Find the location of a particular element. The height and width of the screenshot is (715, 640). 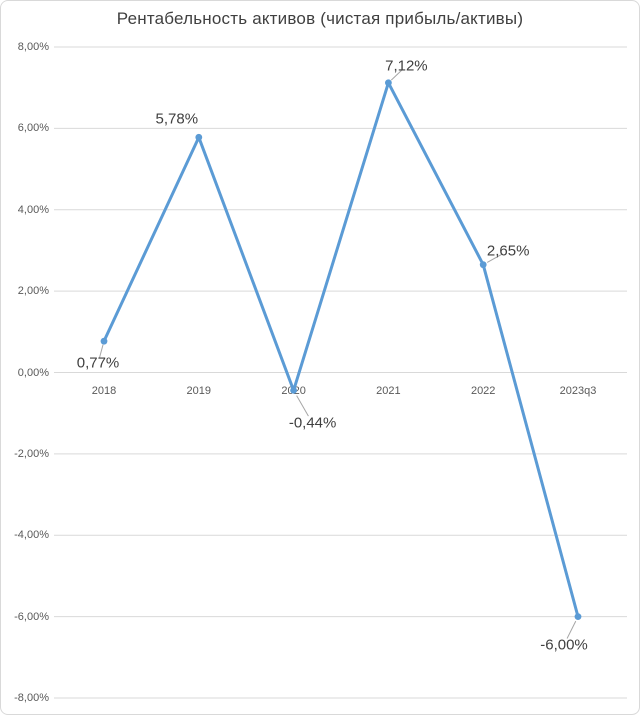

x-axis-tick-label: 2020 is located at coordinates (293, 390).